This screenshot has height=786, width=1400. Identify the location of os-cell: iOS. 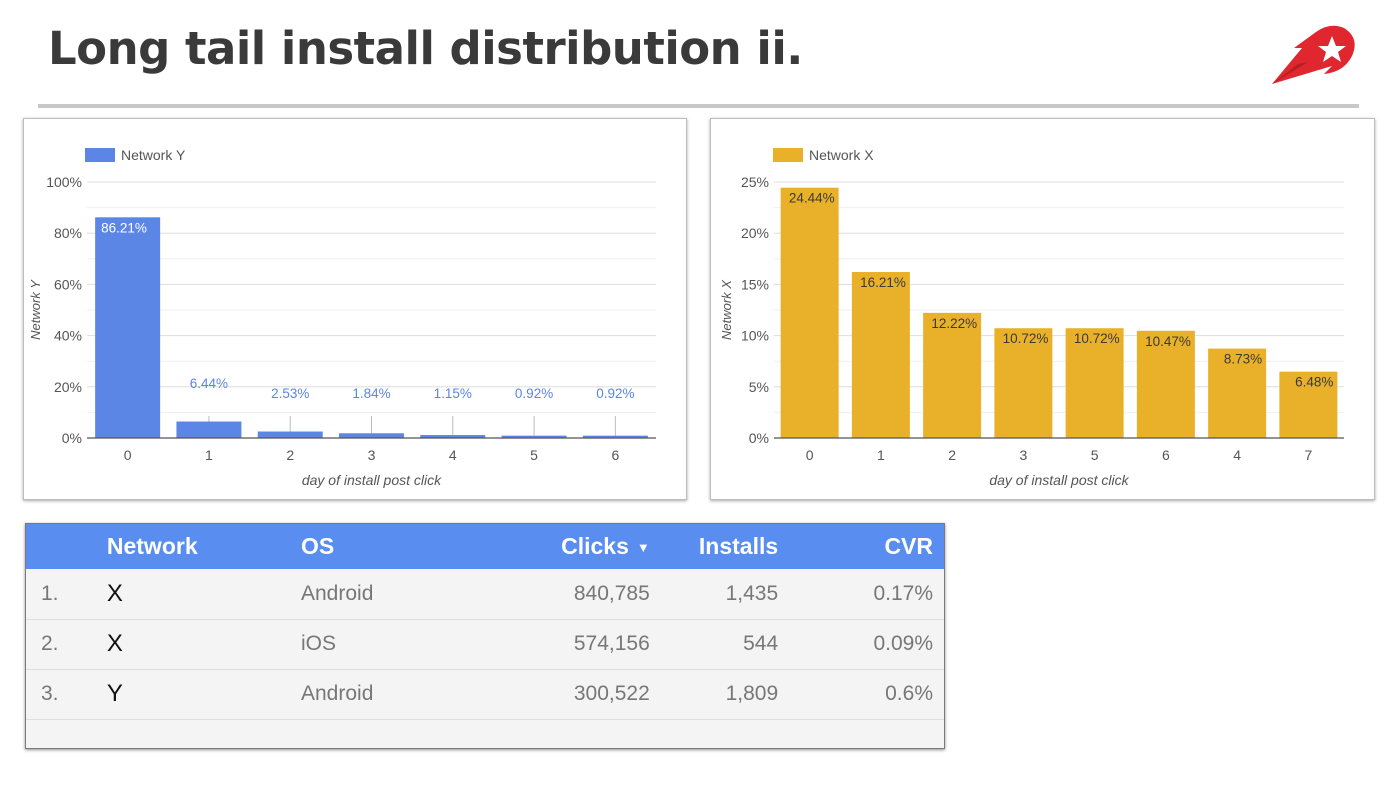
(318, 643).